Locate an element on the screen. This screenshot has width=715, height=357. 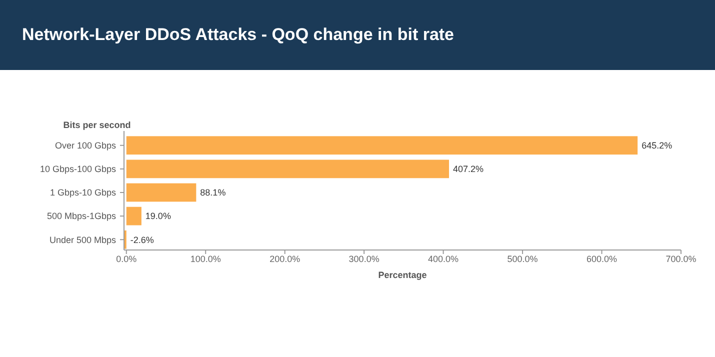
x-tick-label: 700.0% is located at coordinates (681, 259).